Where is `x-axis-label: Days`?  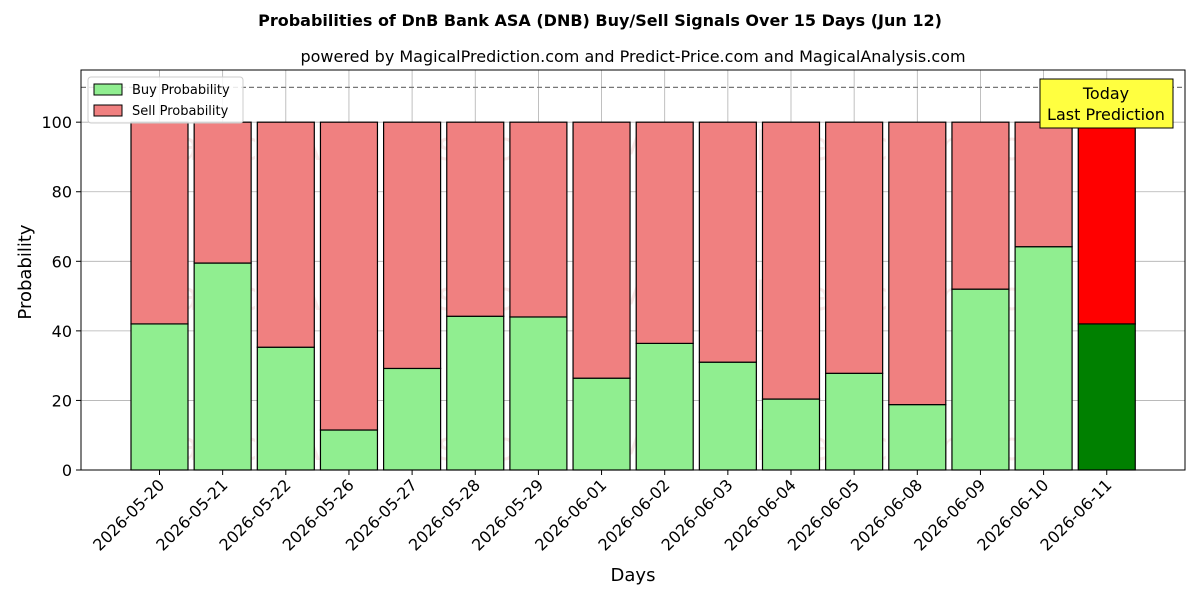
x-axis-label: Days is located at coordinates (633, 575).